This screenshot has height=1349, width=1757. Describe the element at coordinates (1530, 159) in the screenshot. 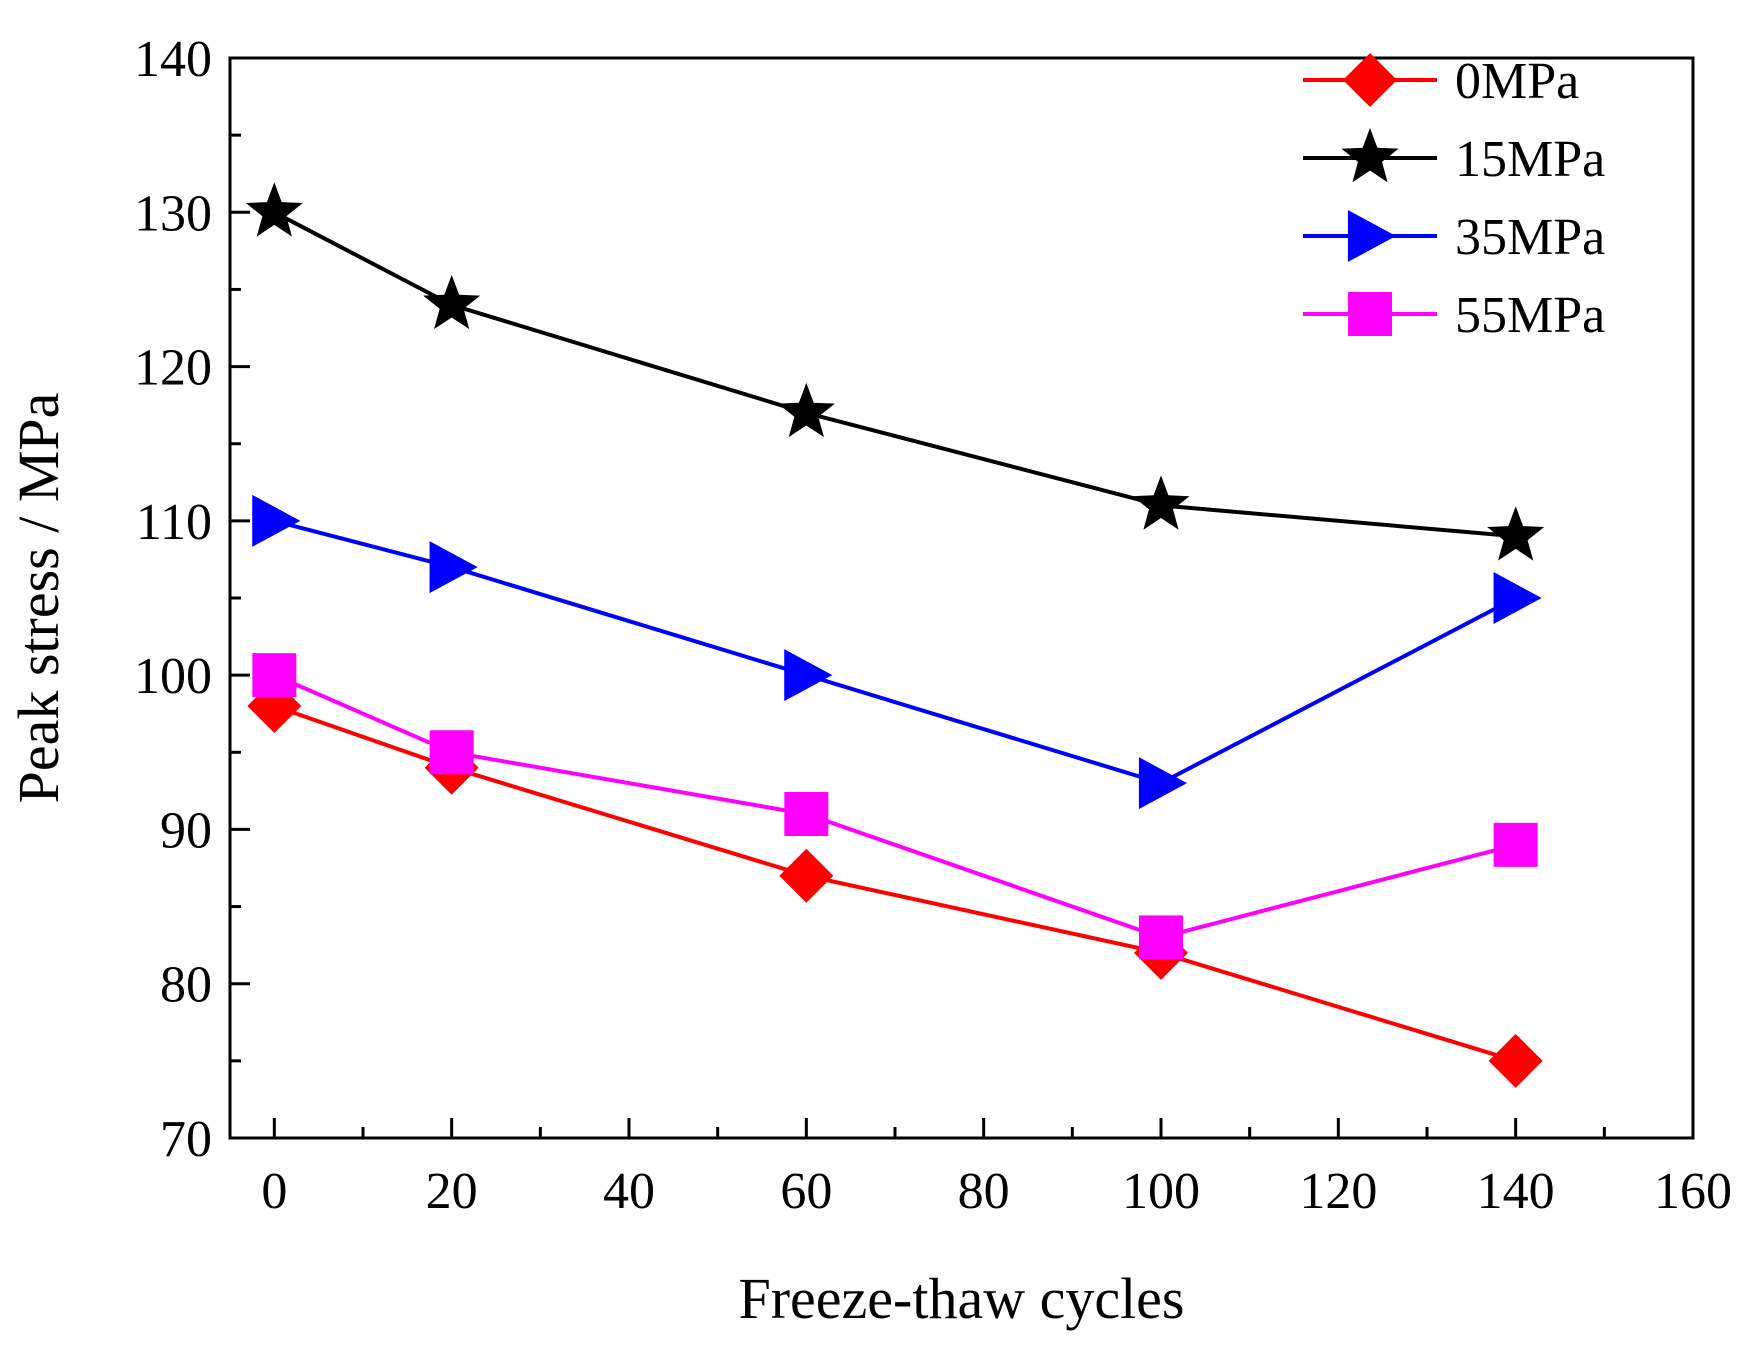

I see `legend-label-15MPa: 15MPa` at that location.